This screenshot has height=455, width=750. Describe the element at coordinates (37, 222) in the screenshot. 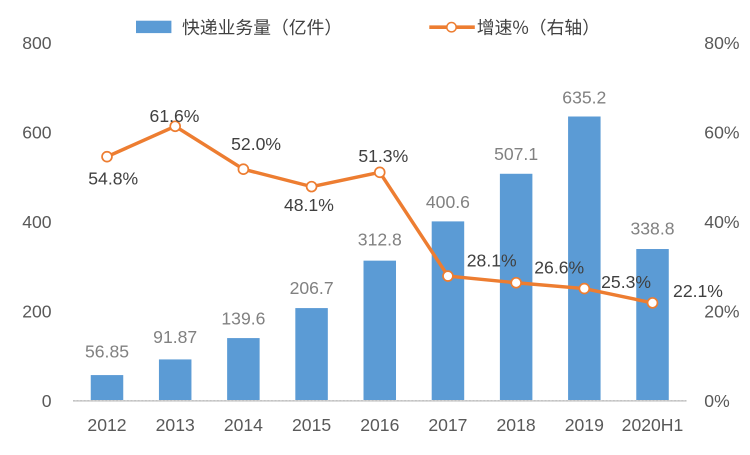

I see `svg-text: 400` at that location.